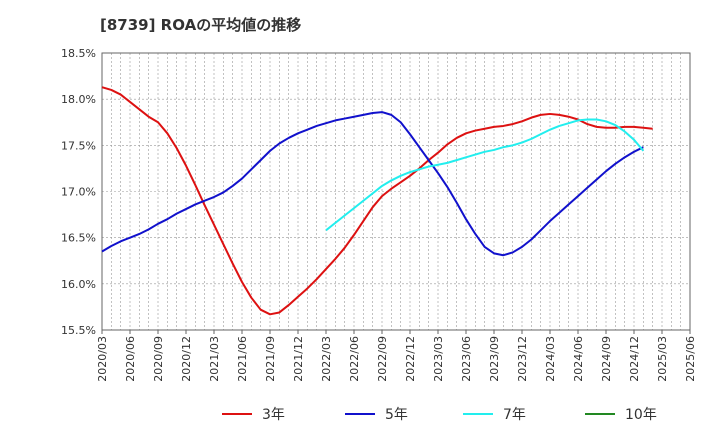 This screenshot has width=720, height=440. Describe the element at coordinates (214, 359) in the screenshot. I see `x-tick-label: 2021/03` at that location.